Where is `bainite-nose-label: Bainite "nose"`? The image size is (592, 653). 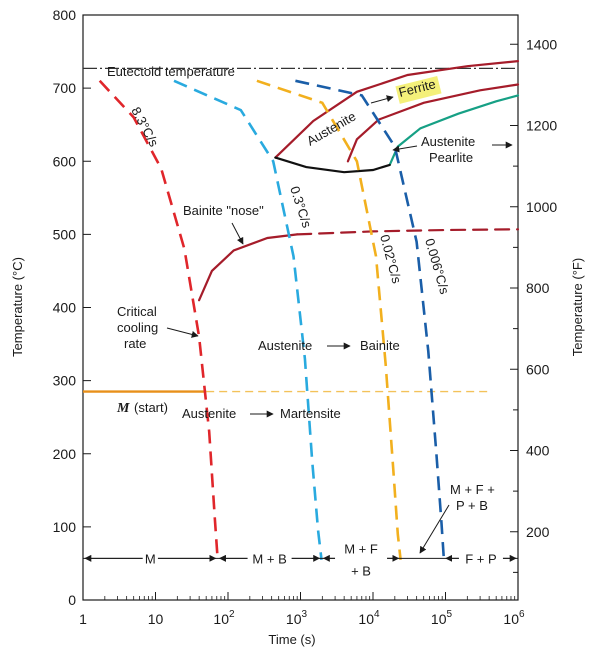
bainite-nose-label: Bainite "nose" is located at coordinates (223, 210).